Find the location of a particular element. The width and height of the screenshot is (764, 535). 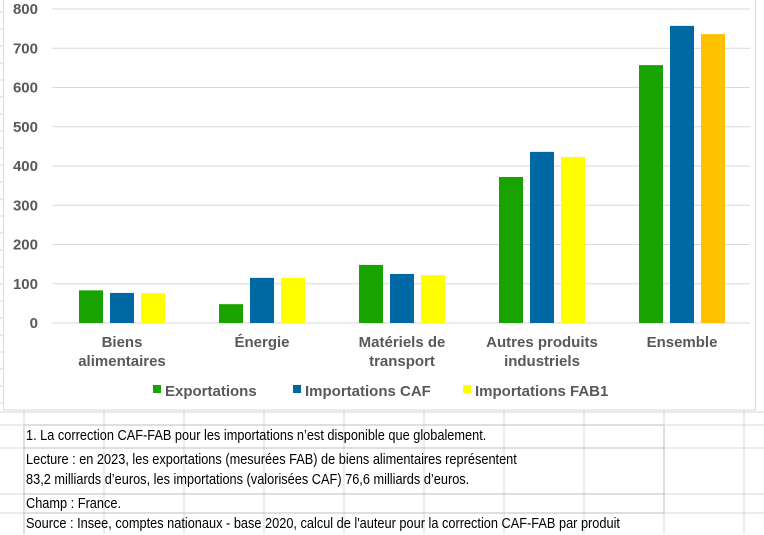

legend-label: Importations FAB1 is located at coordinates (541, 391).